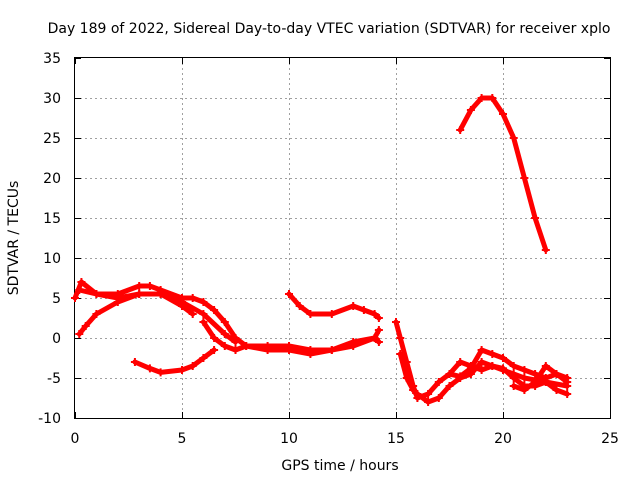  What do you see at coordinates (56, 339) in the screenshot?
I see `y-tick-label: 0` at bounding box center [56, 339].